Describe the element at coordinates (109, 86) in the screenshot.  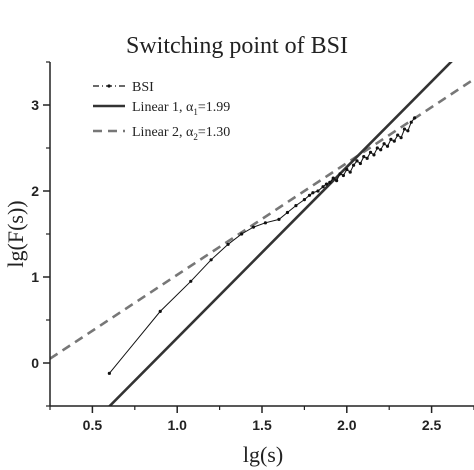
I see `legend-marker-bsi` at that location.